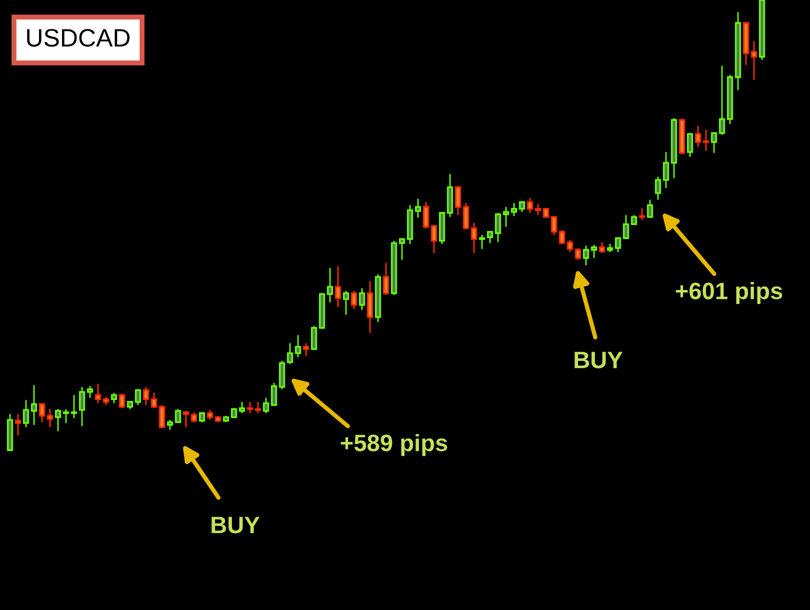  What do you see at coordinates (394, 445) in the screenshot?
I see `annotation: +589 pips` at bounding box center [394, 445].